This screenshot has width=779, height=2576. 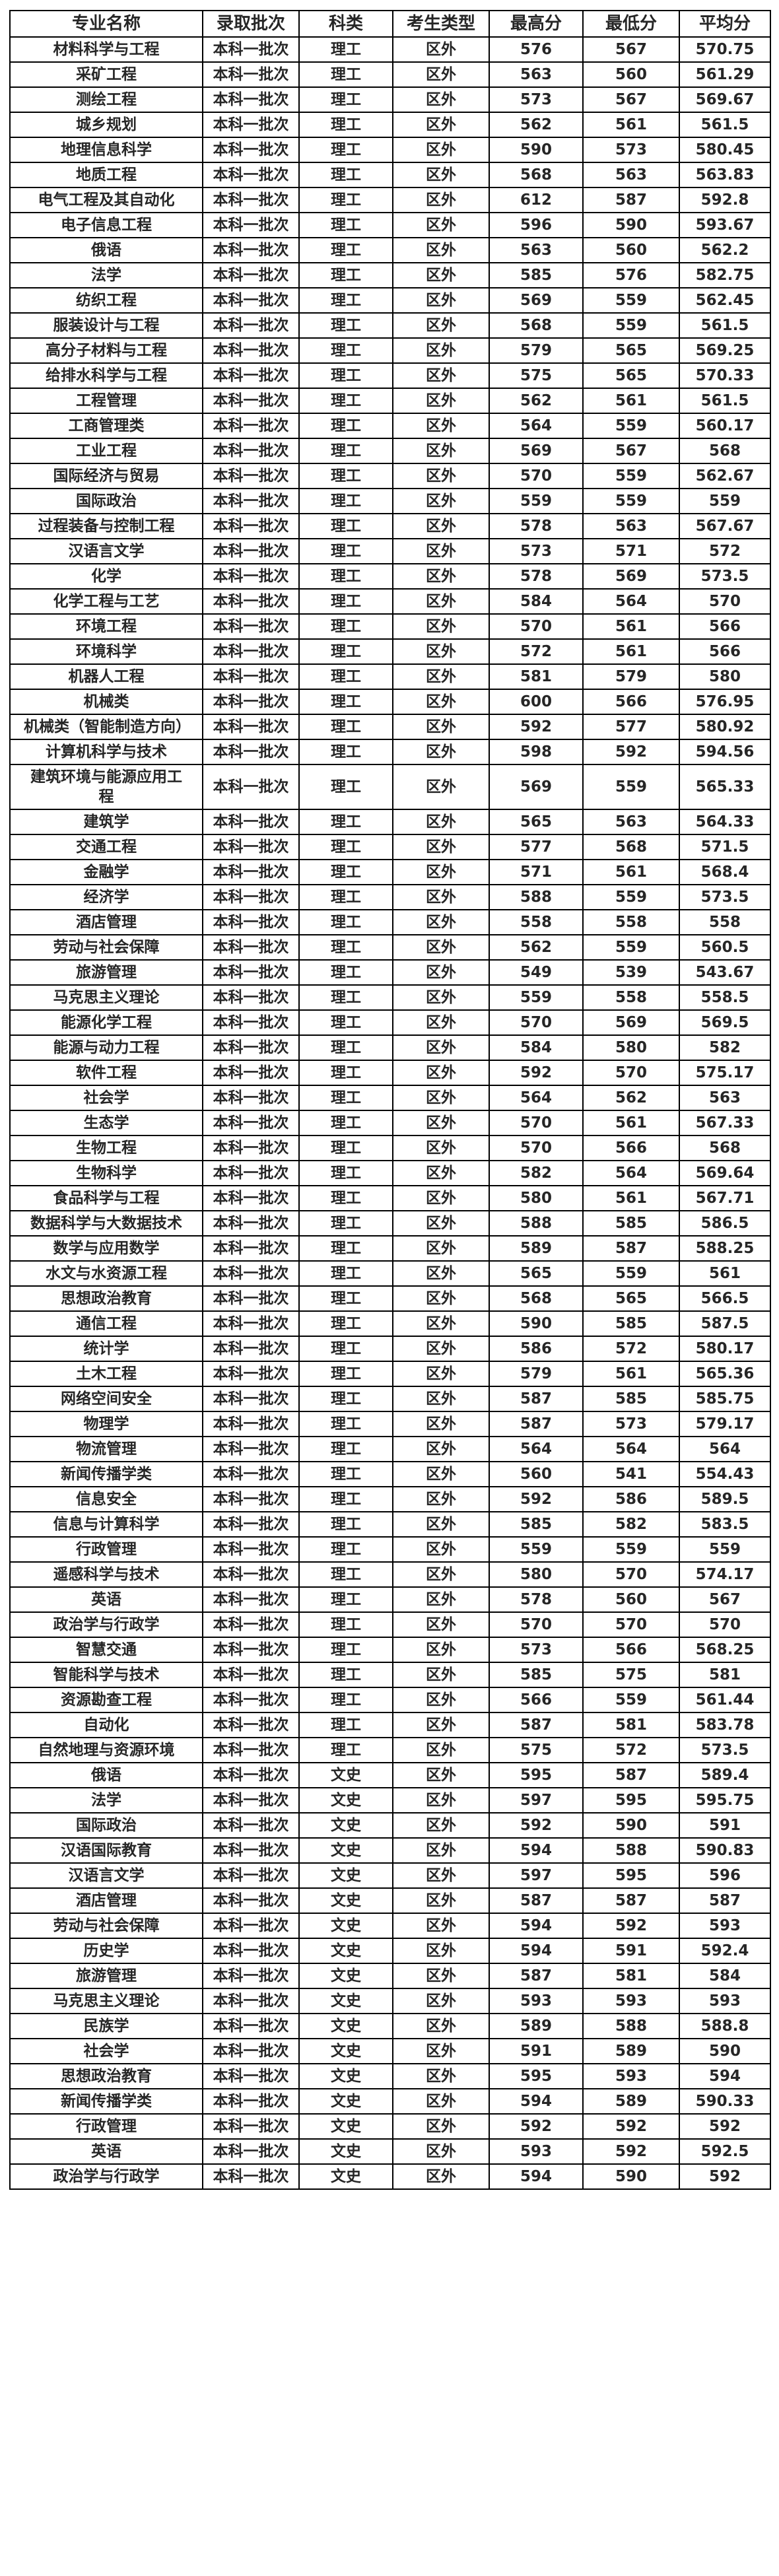 I want to click on table-row: 政治学与行政学 本科一批次 理工 区外 570 570 570, so click(x=390, y=1625).